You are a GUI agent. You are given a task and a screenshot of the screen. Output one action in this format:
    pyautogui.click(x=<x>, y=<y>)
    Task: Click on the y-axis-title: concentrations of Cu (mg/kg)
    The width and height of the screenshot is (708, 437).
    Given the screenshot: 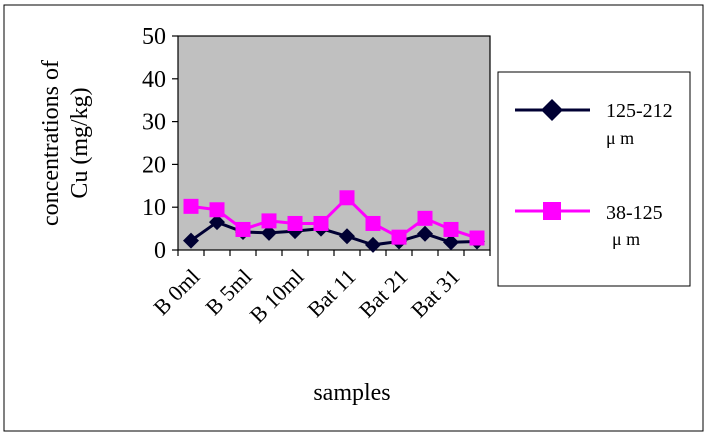 What is the action you would take?
    pyautogui.click(x=65, y=143)
    